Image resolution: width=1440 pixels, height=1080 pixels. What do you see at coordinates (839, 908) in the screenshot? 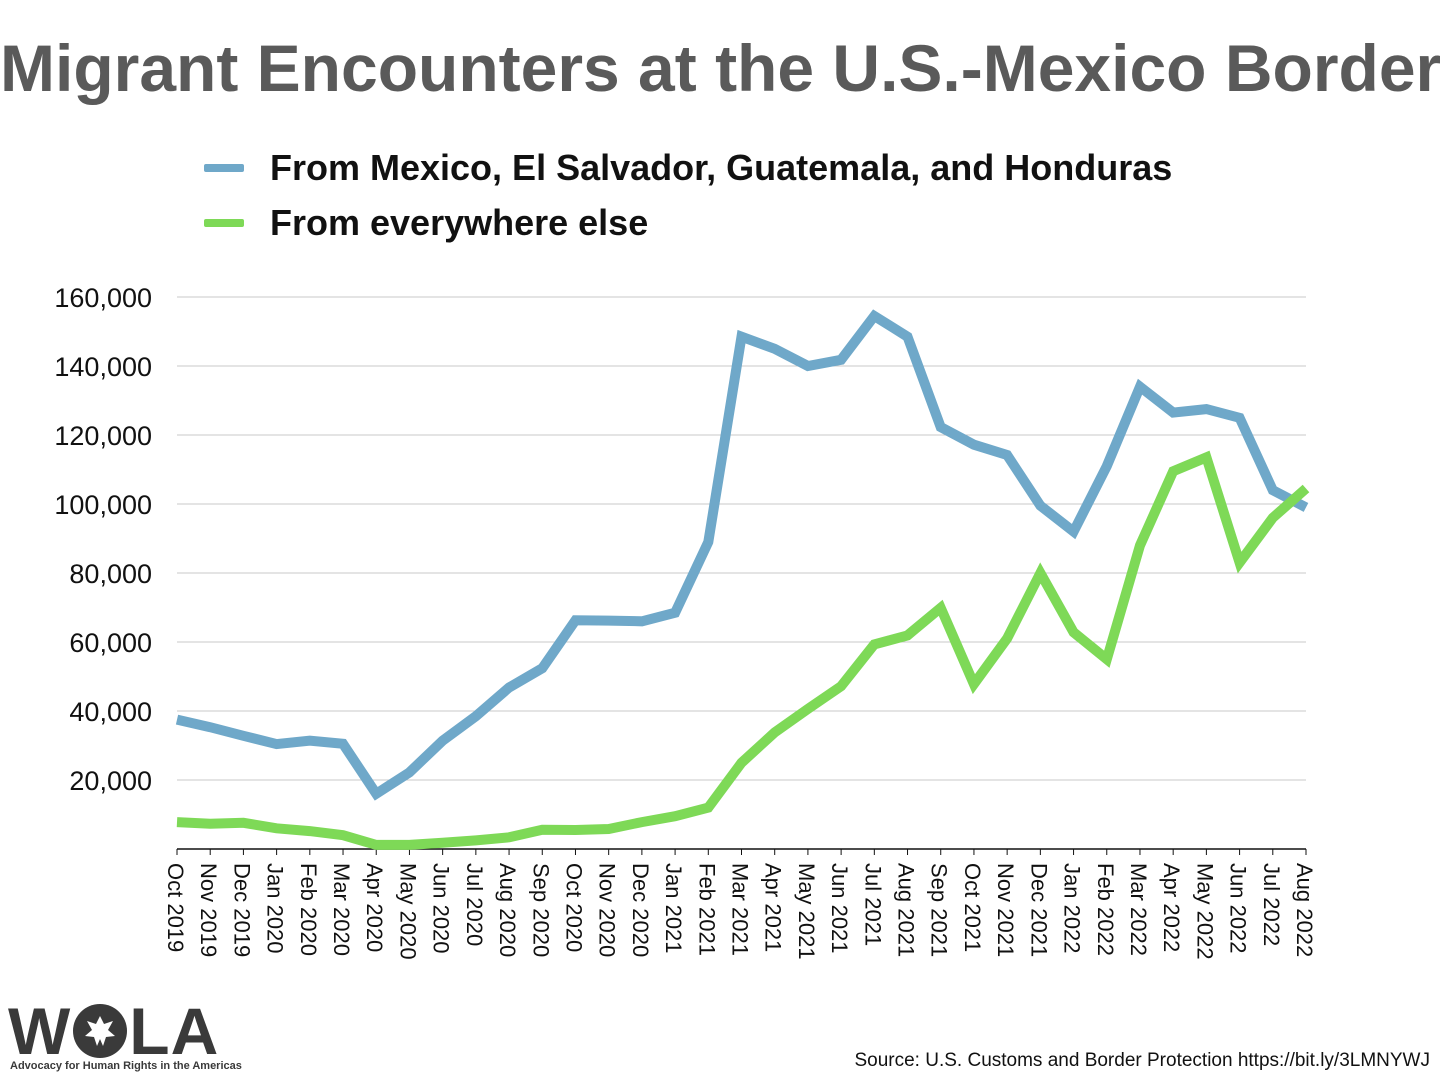
I see `x-tick-label: Jun 2021` at bounding box center [839, 908].